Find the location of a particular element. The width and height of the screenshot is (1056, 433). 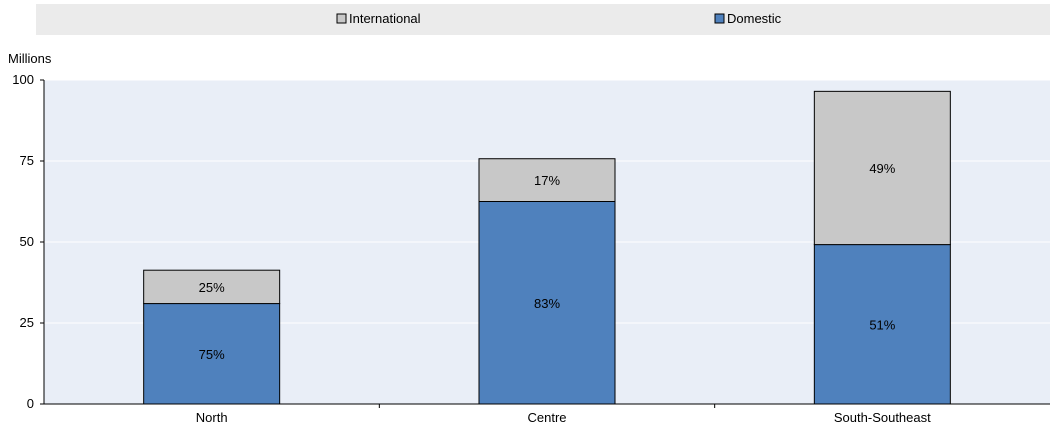

y-tick-label: 0 is located at coordinates (30, 403).